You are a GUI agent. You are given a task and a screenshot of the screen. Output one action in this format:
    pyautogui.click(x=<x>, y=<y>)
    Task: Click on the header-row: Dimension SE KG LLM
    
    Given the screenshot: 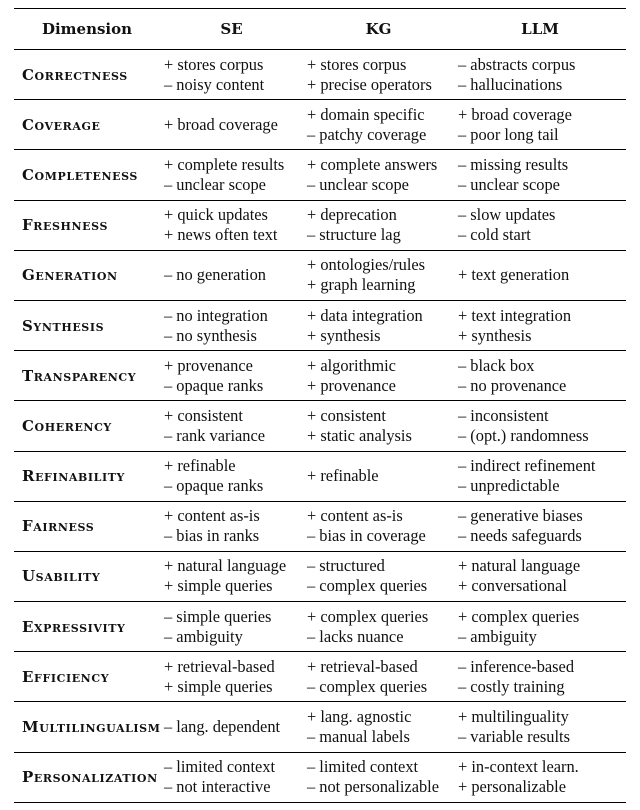 What is the action you would take?
    pyautogui.click(x=320, y=29)
    